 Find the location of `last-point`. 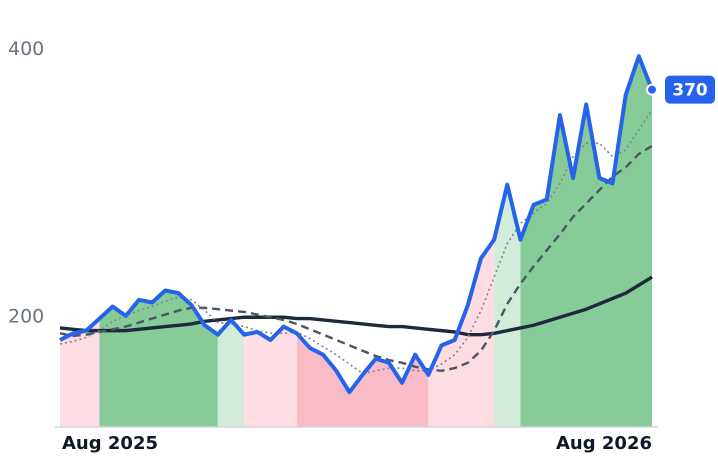

last-point is located at coordinates (652, 89).